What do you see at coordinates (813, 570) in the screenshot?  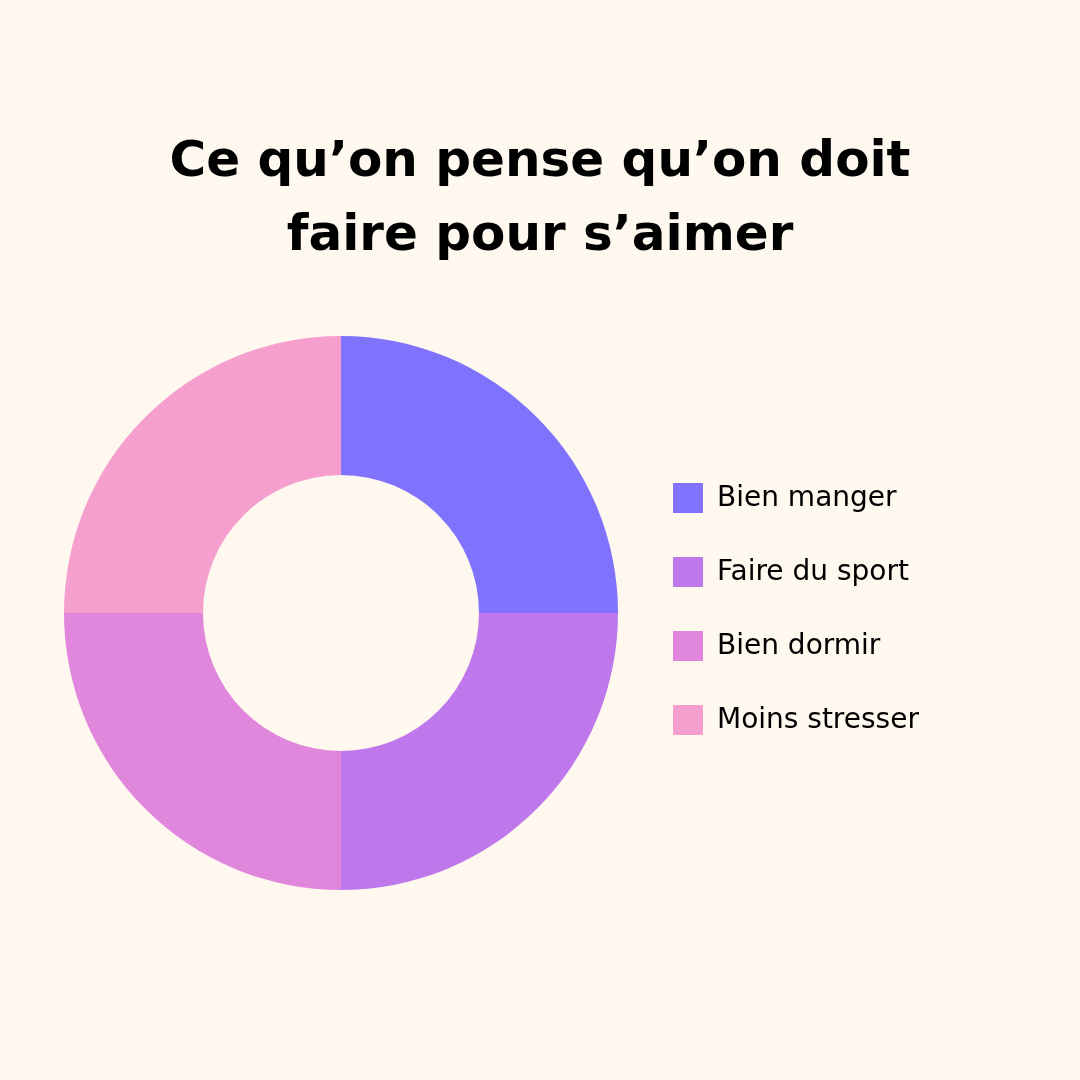 I see `legend-label: Faire du sport` at bounding box center [813, 570].